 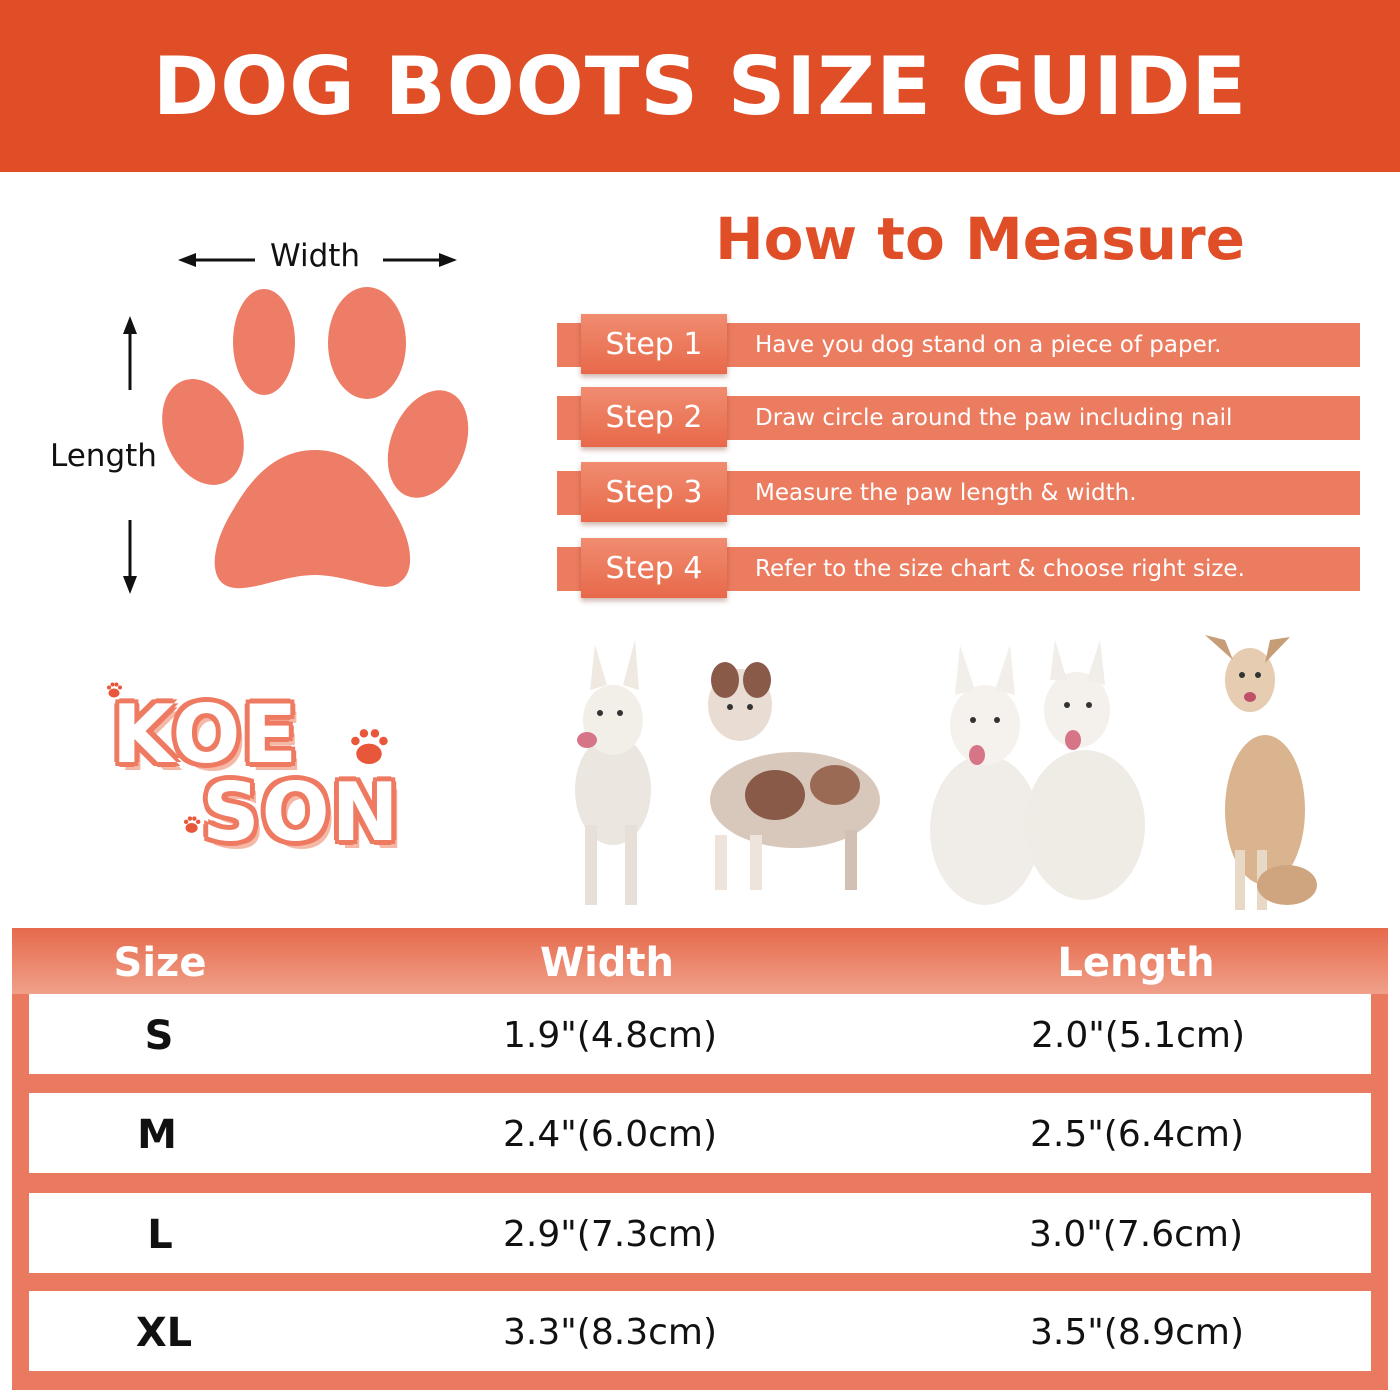 What do you see at coordinates (654, 344) in the screenshot?
I see `step-label: Step 1` at bounding box center [654, 344].